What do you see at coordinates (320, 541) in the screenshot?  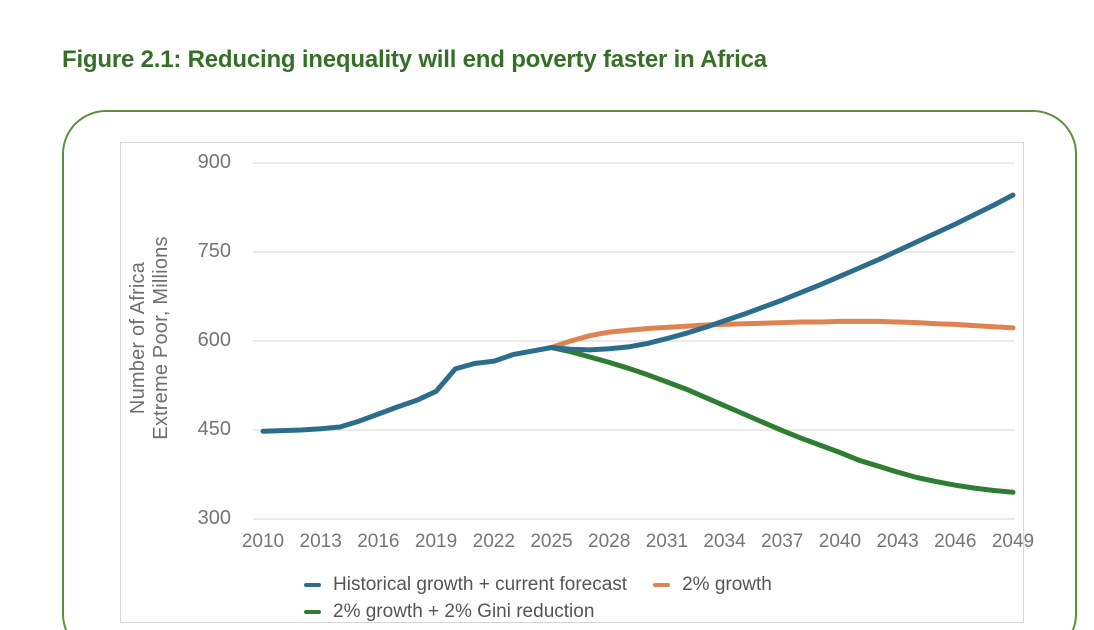 I see `x-tick-label-2013: 2013` at bounding box center [320, 541].